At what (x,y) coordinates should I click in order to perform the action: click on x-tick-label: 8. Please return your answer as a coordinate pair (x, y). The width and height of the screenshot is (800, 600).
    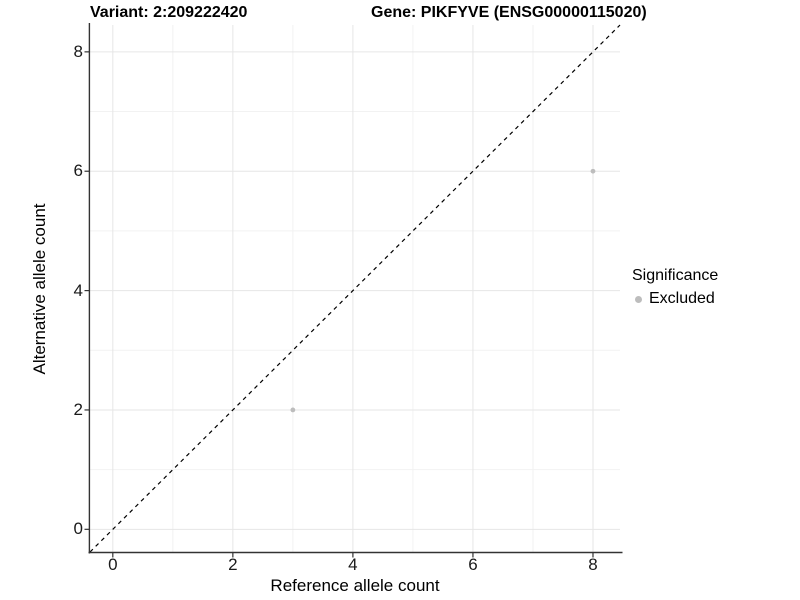
    Looking at the image, I should click on (593, 564).